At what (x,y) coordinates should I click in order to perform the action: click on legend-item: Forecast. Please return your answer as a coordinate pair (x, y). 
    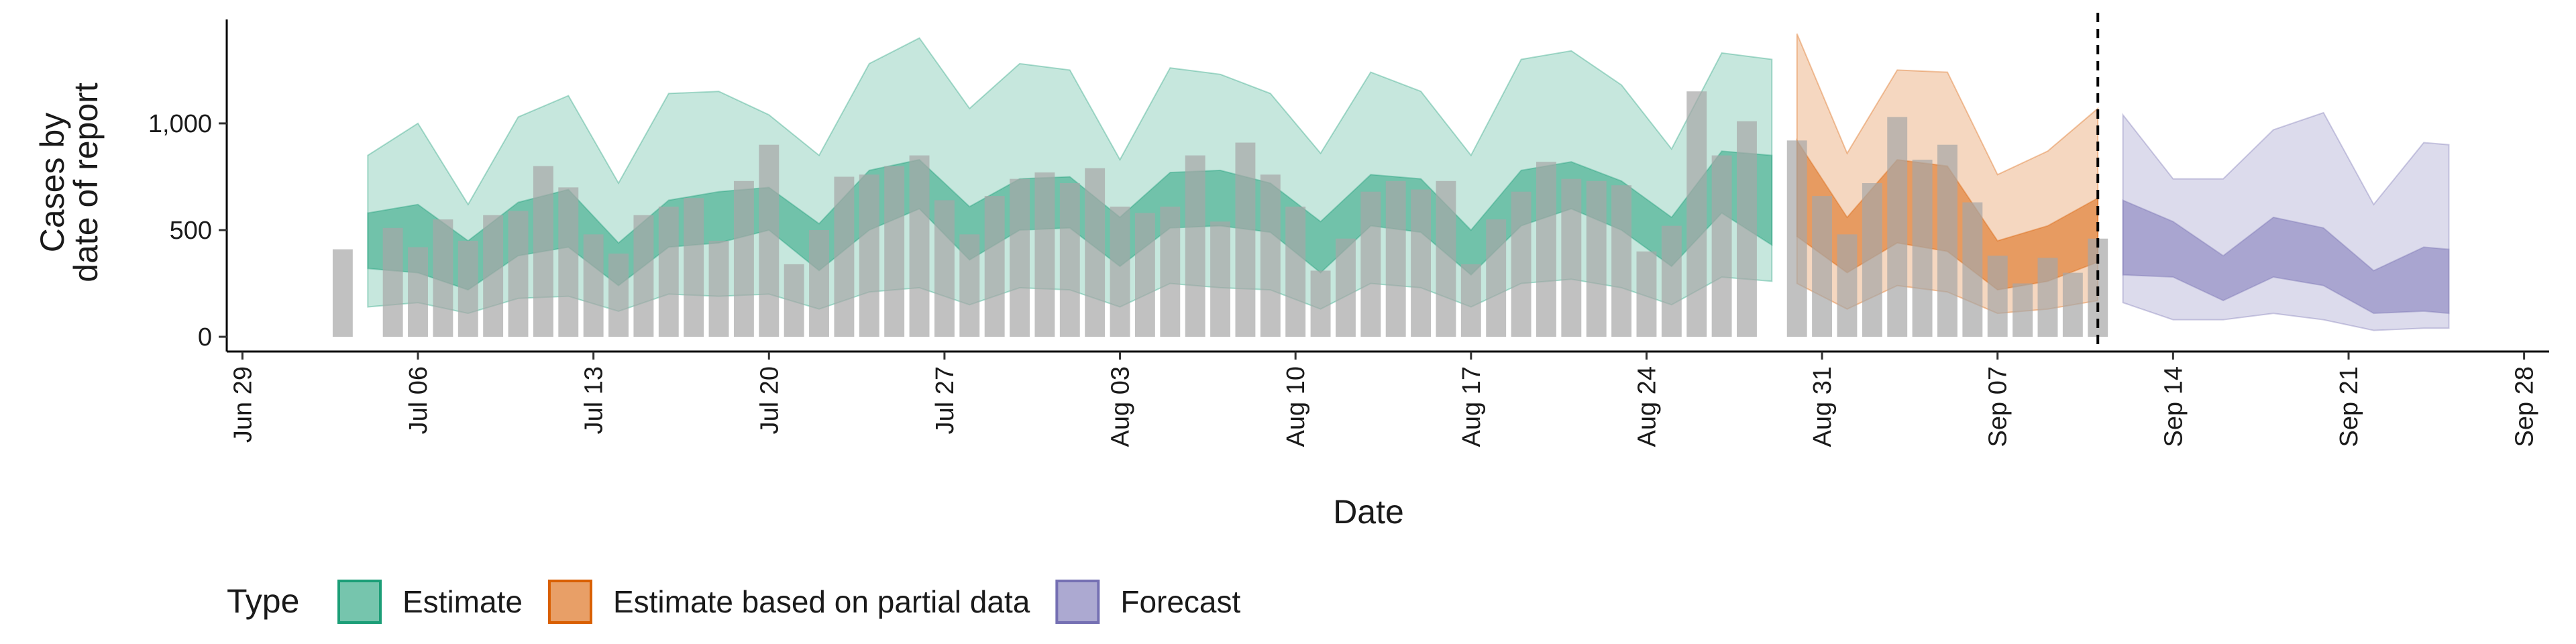
    Looking at the image, I should click on (1148, 602).